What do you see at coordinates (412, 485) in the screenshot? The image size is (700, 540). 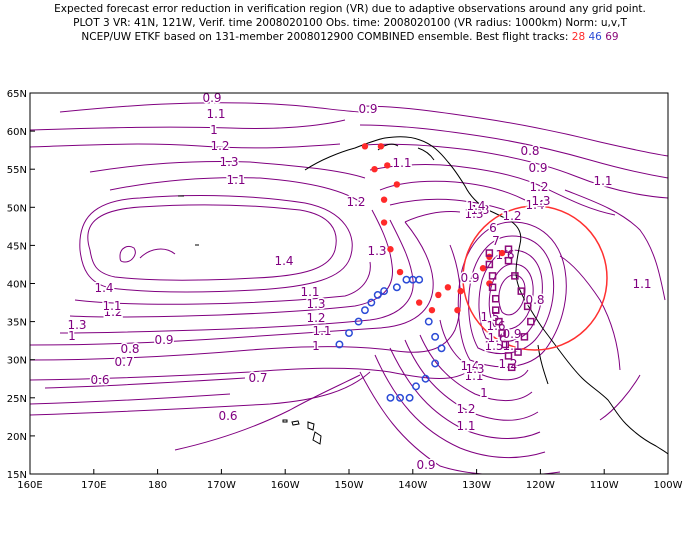 I see `lon-tick-label: 140W` at bounding box center [412, 485].